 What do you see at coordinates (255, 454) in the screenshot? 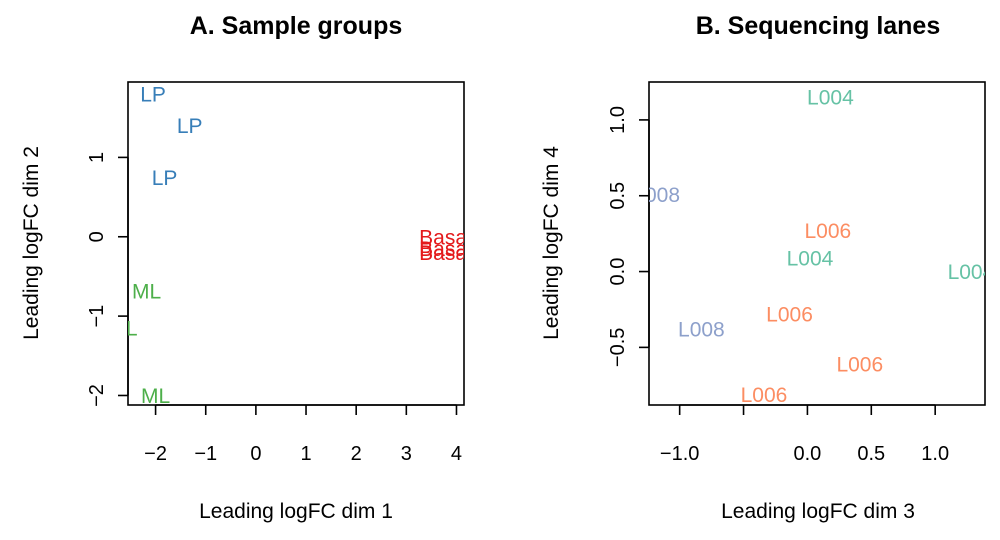
I see `x-tick-label: 0` at bounding box center [255, 454].